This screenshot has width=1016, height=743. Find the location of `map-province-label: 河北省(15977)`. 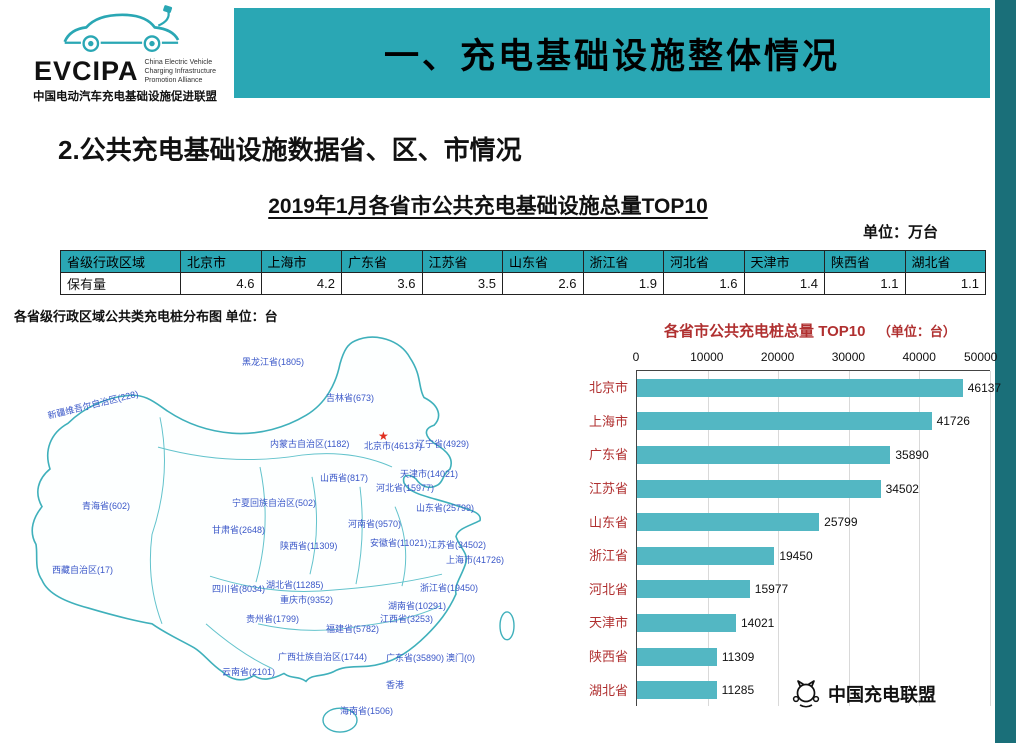

map-province-label: 河北省(15977) is located at coordinates (405, 488).